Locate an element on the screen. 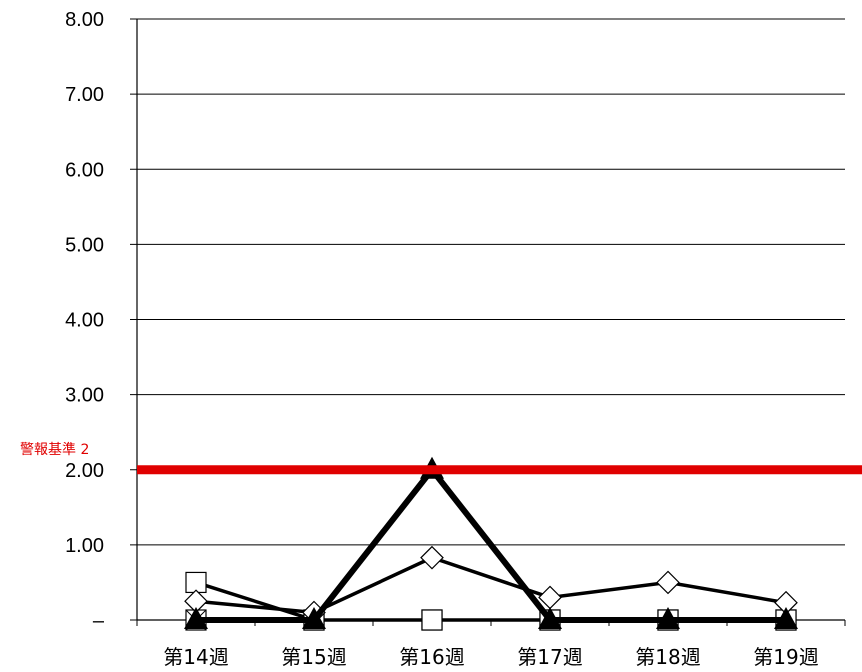 This screenshot has width=862, height=672. y-tick-label: 7.00 is located at coordinates (84, 95).